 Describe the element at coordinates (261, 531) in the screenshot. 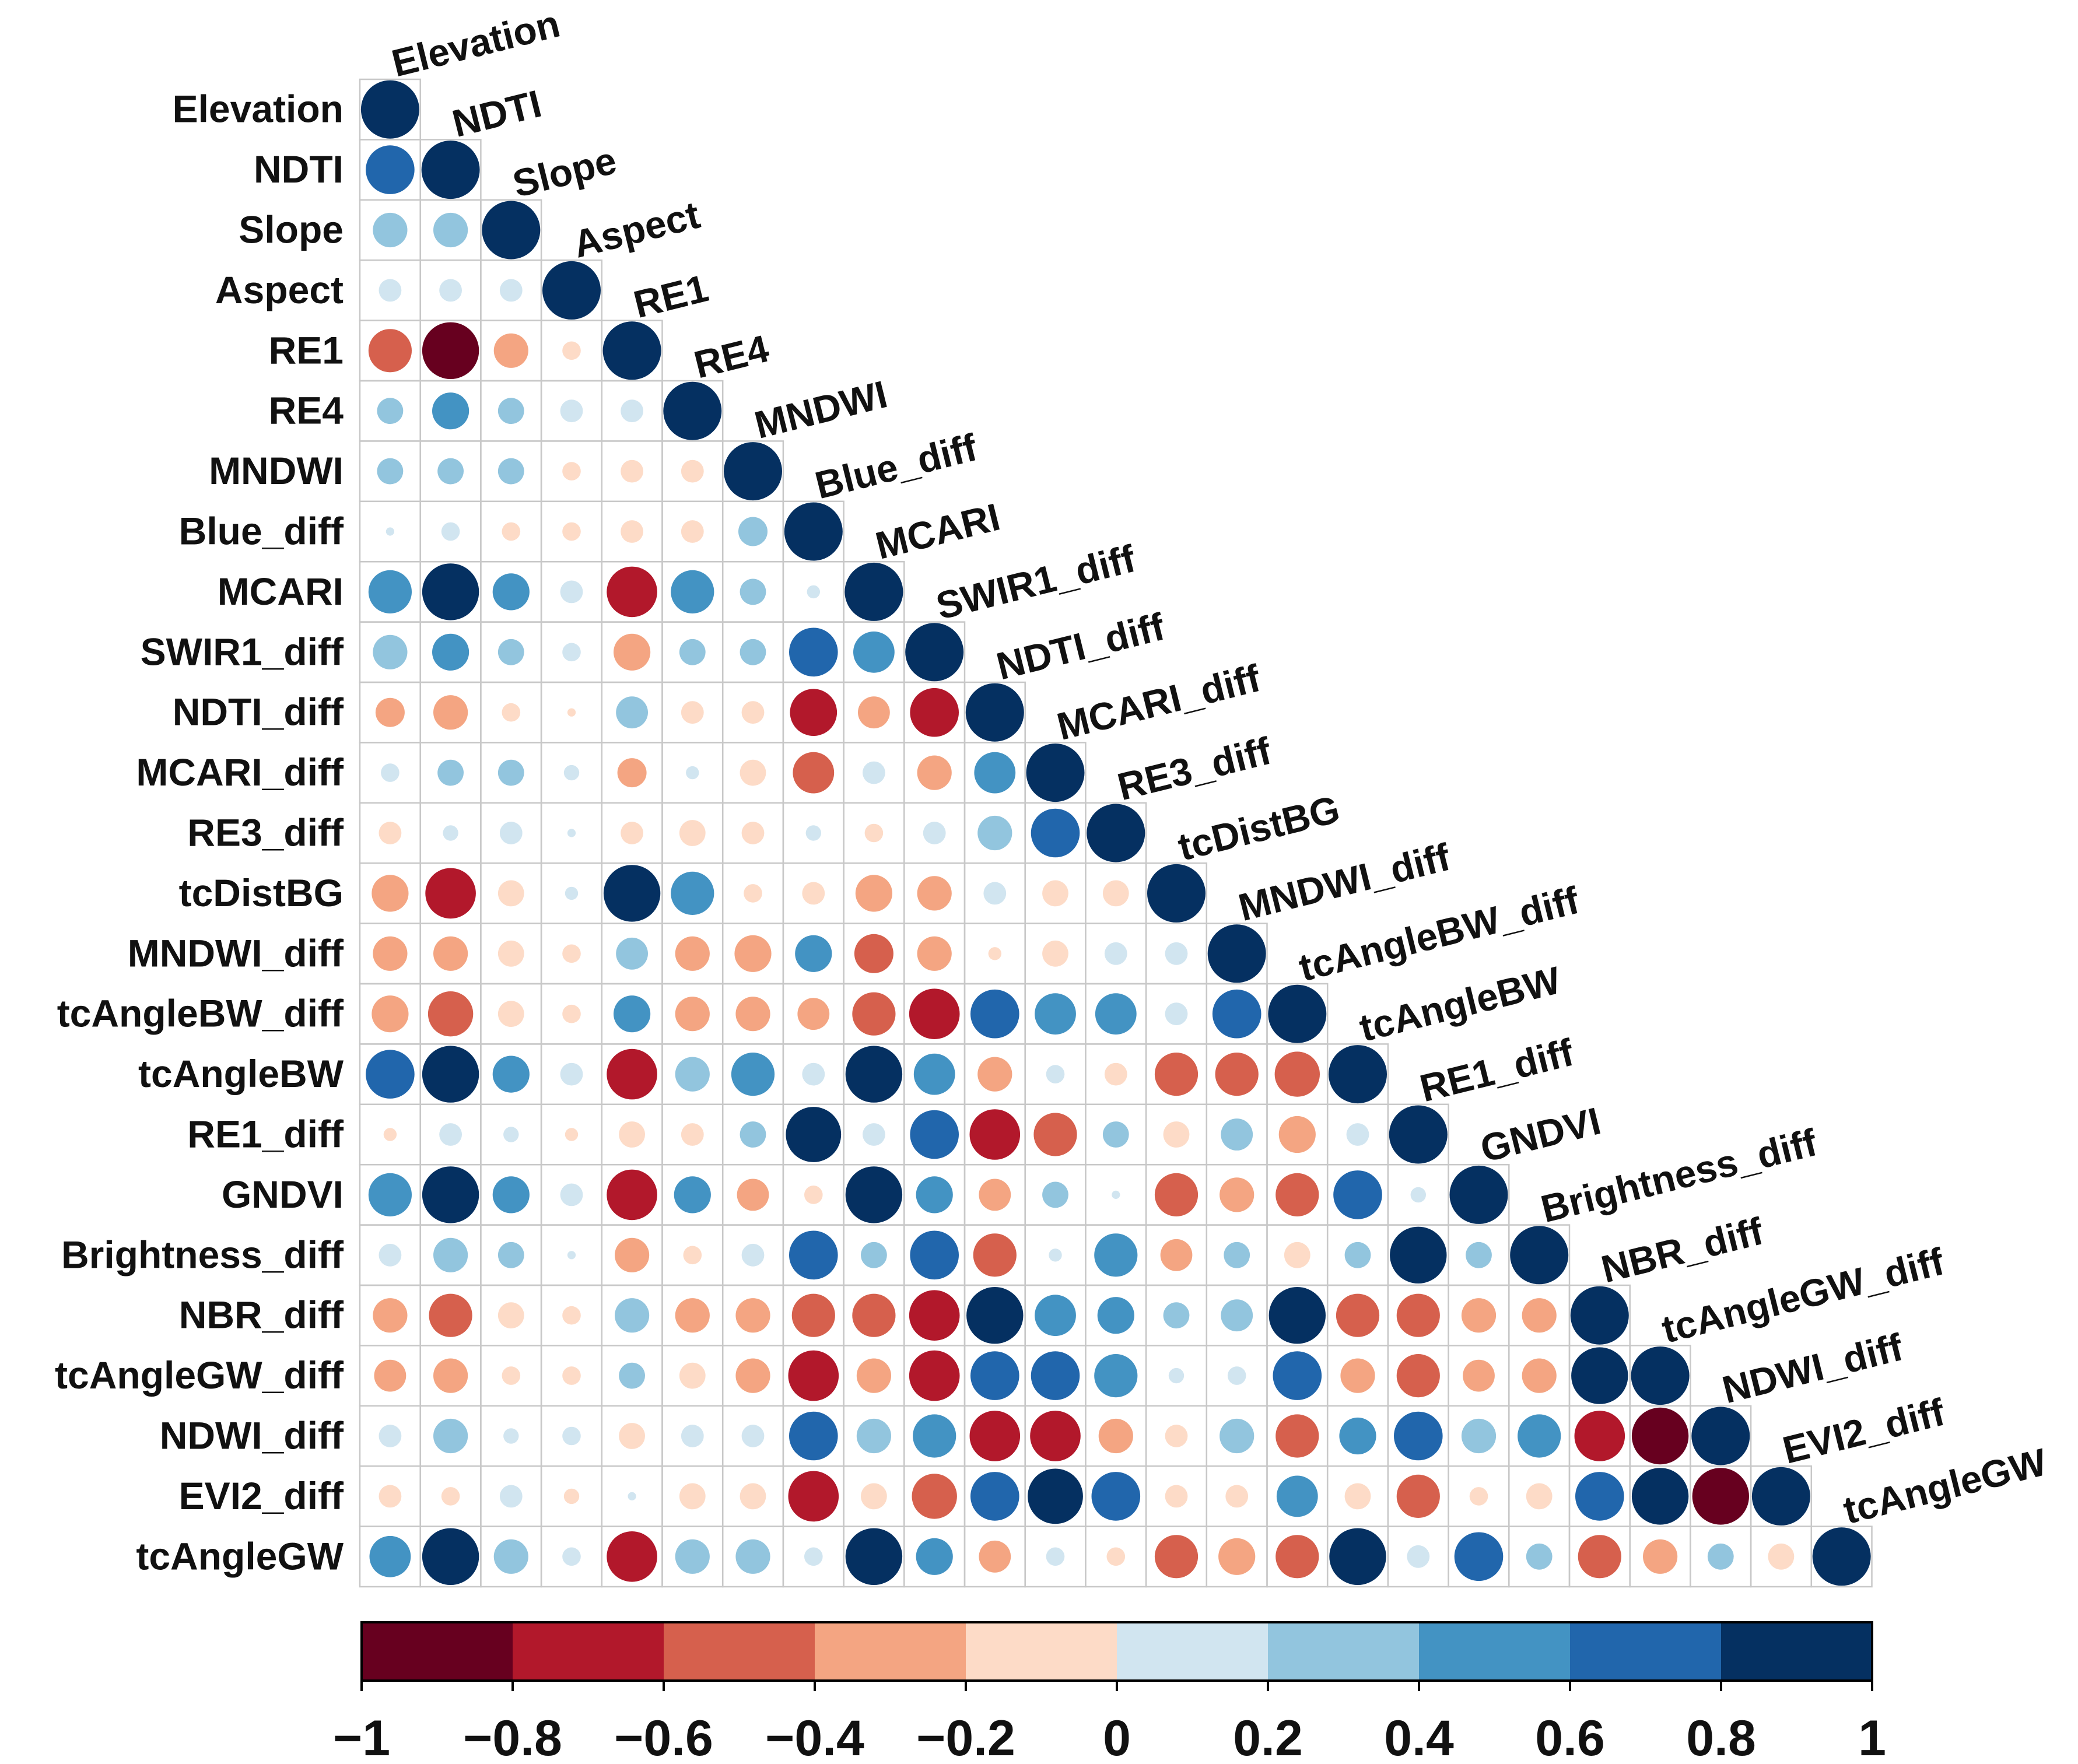

I see `row-label: Blue_diff` at that location.